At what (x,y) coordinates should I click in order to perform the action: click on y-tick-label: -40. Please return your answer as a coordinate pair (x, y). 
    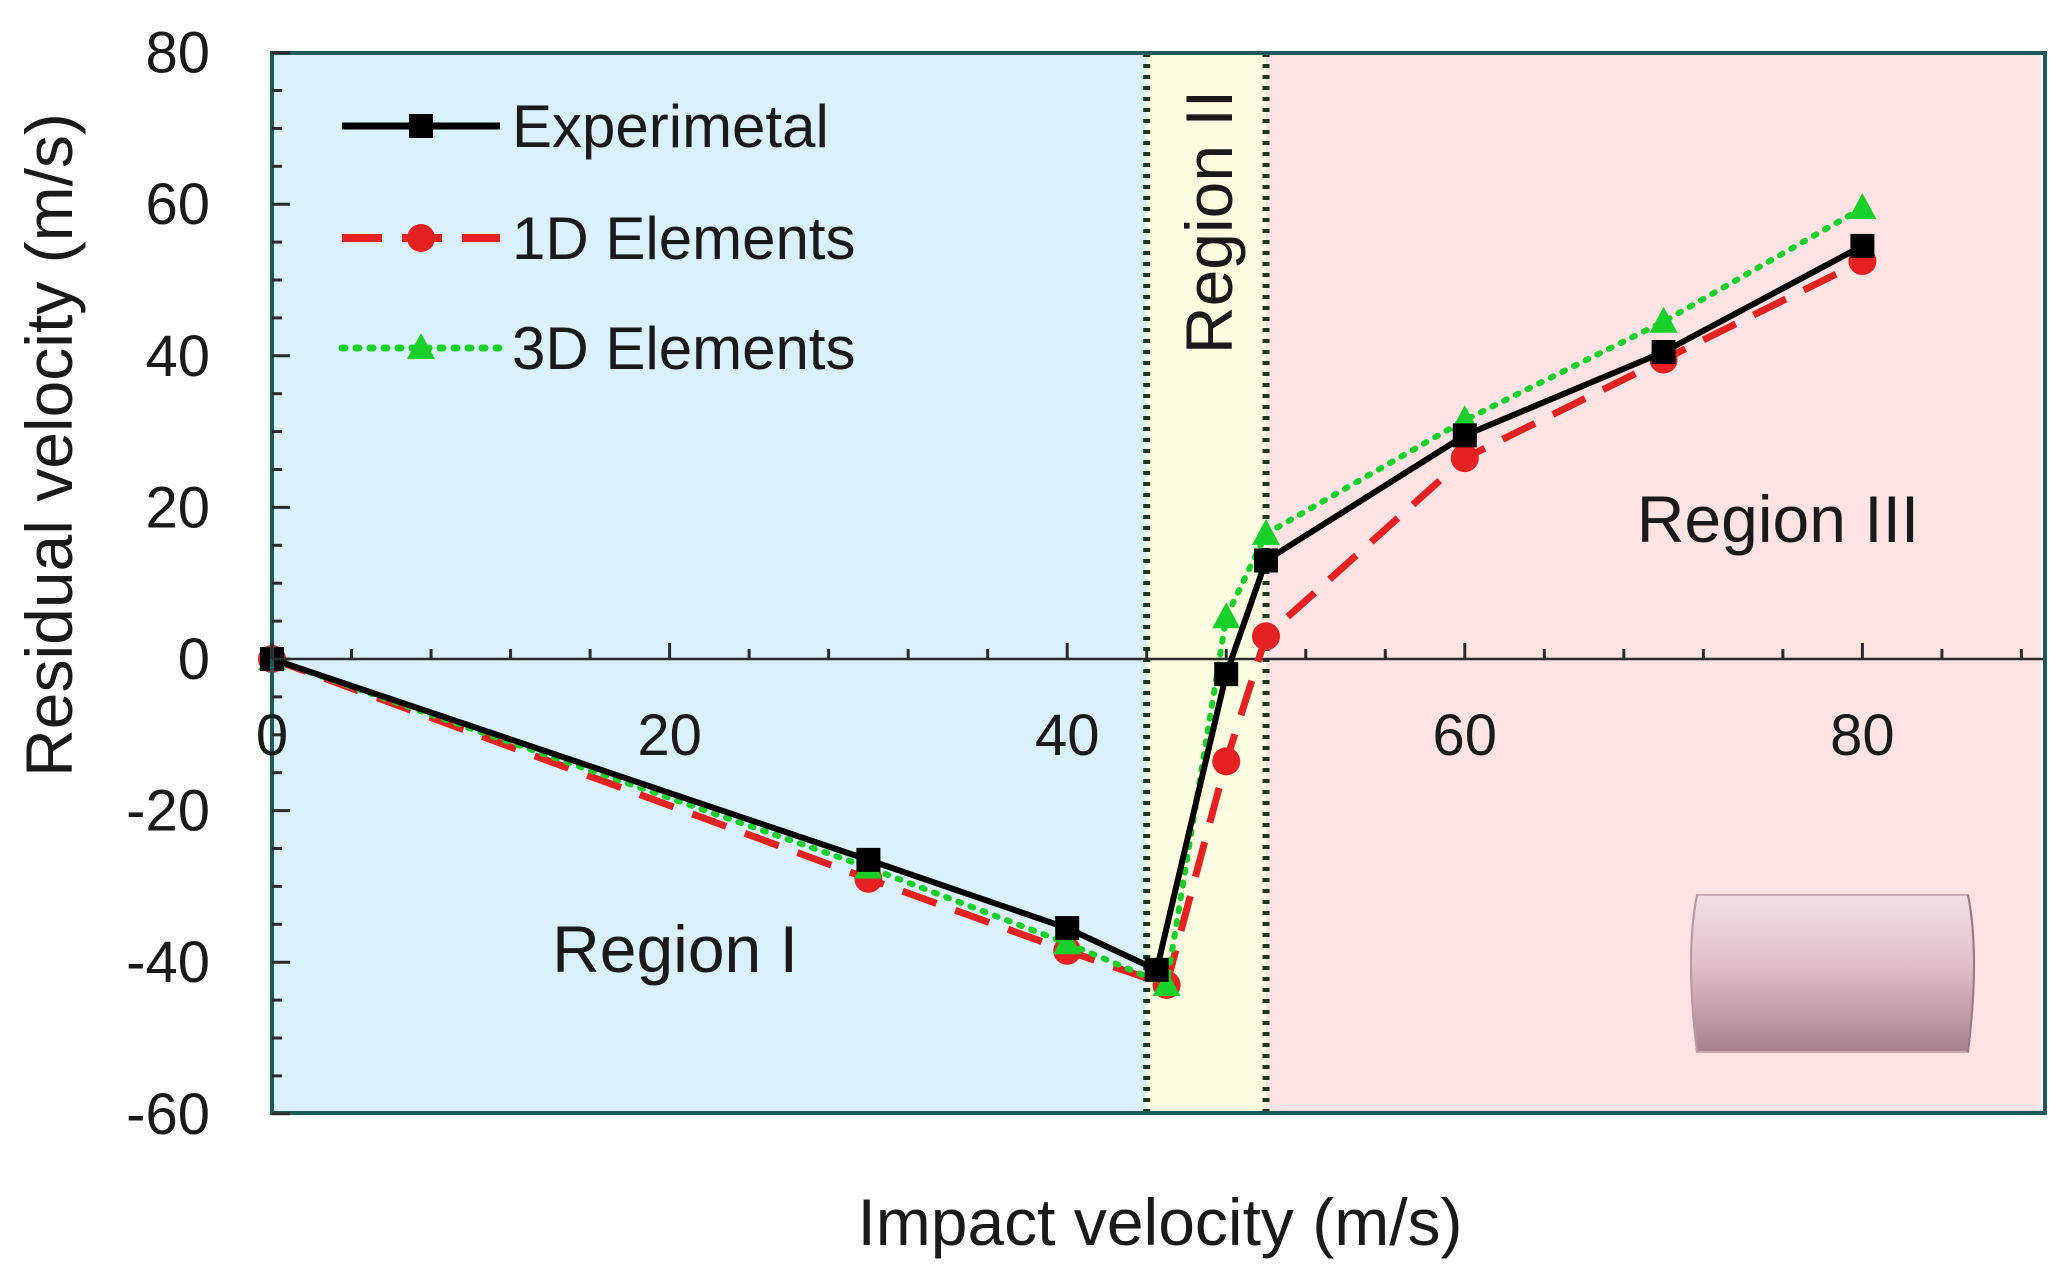
    Looking at the image, I should click on (168, 962).